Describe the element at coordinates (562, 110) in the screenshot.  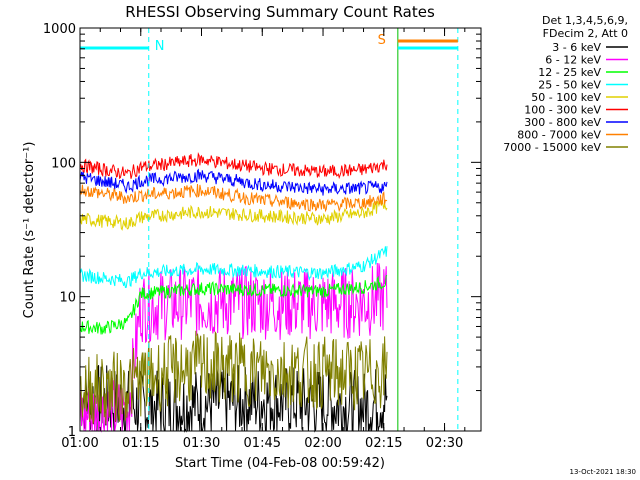
I see `legend-label: 100 - 300 keV` at that location.